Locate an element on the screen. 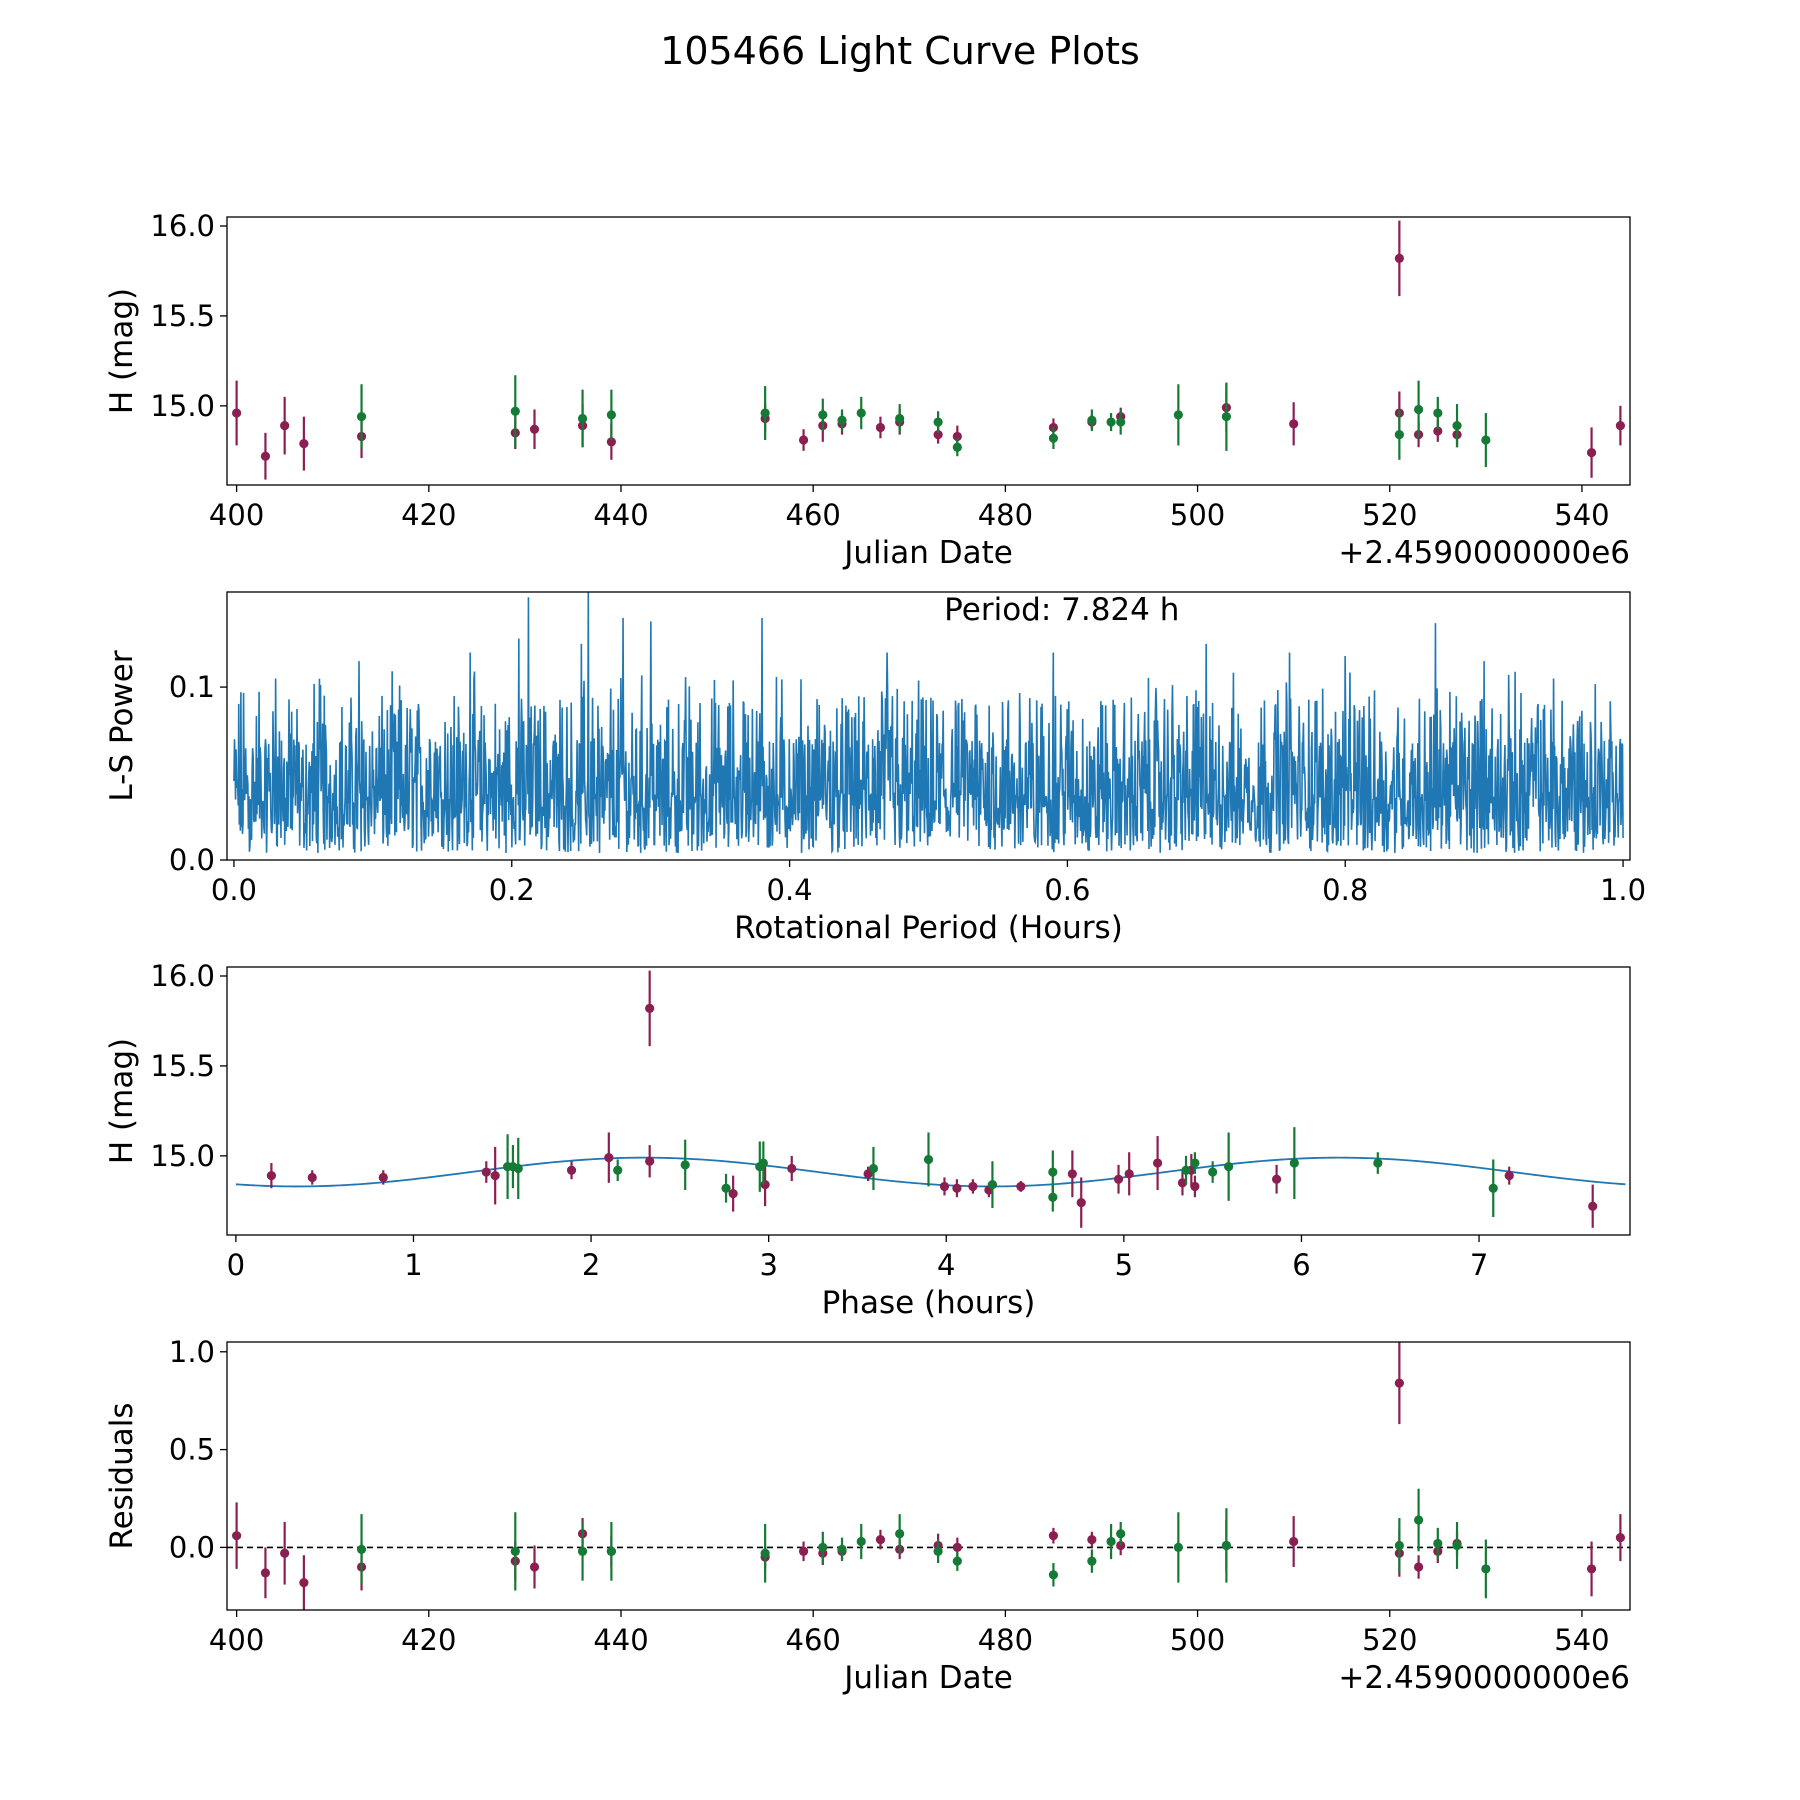  x-tick-label: 5 is located at coordinates (1124, 1265).